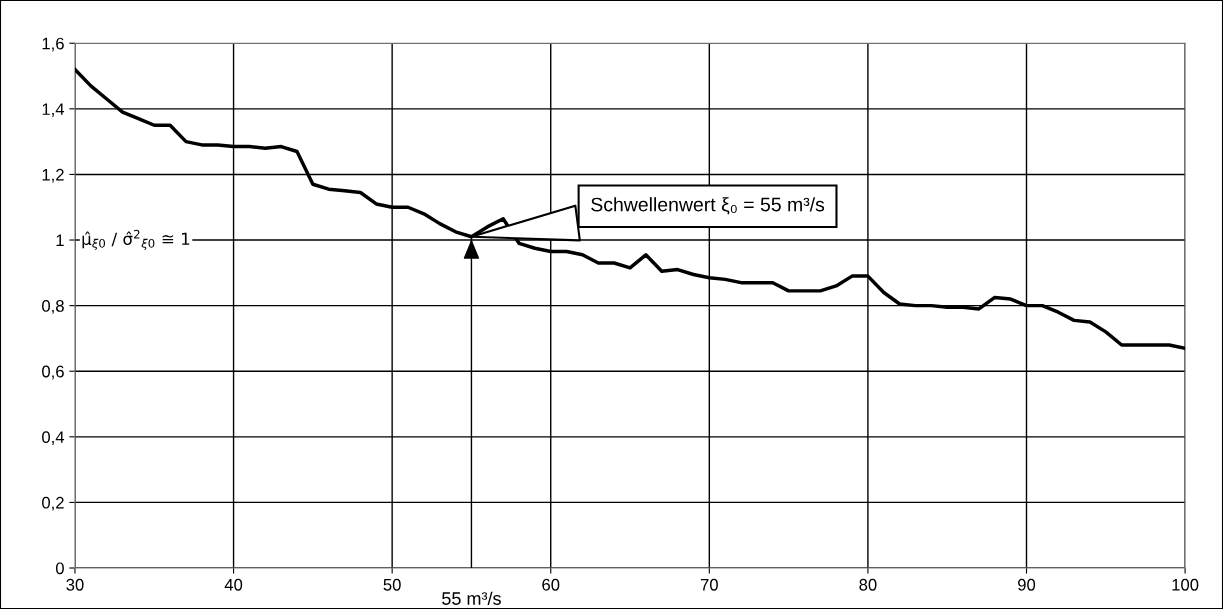 Image resolution: width=1223 pixels, height=609 pixels. I want to click on y-tick-label: 0,6, so click(53, 372).